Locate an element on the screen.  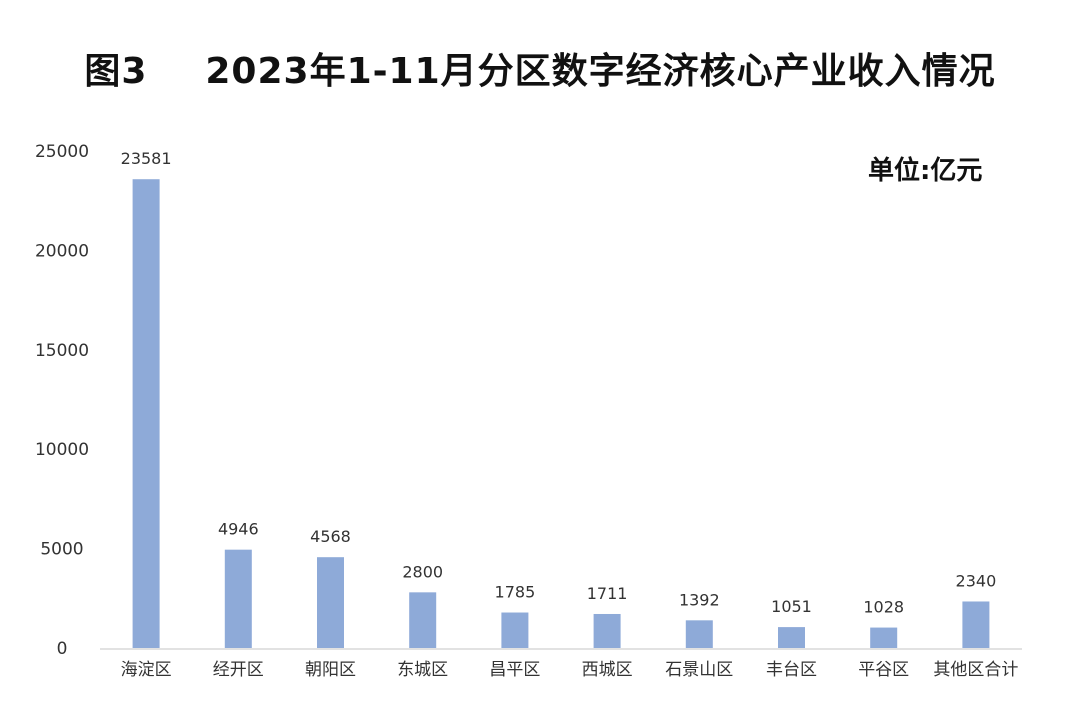
y-tick-label: 5000 is located at coordinates (61, 550).